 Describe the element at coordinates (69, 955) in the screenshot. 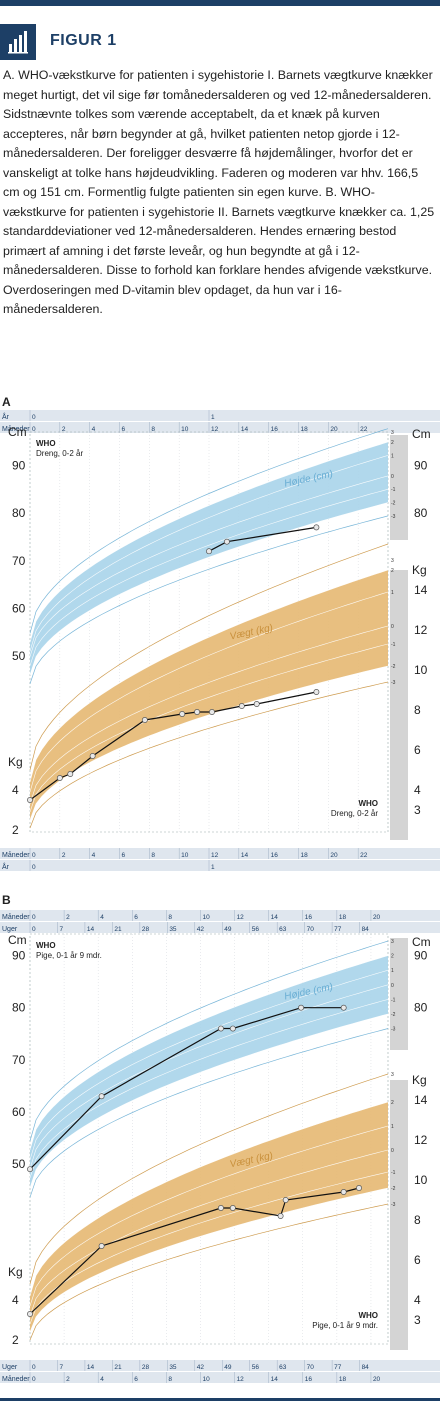

I see `who-label-top-line2: Pige, 0-1 år 9 mdr.` at that location.